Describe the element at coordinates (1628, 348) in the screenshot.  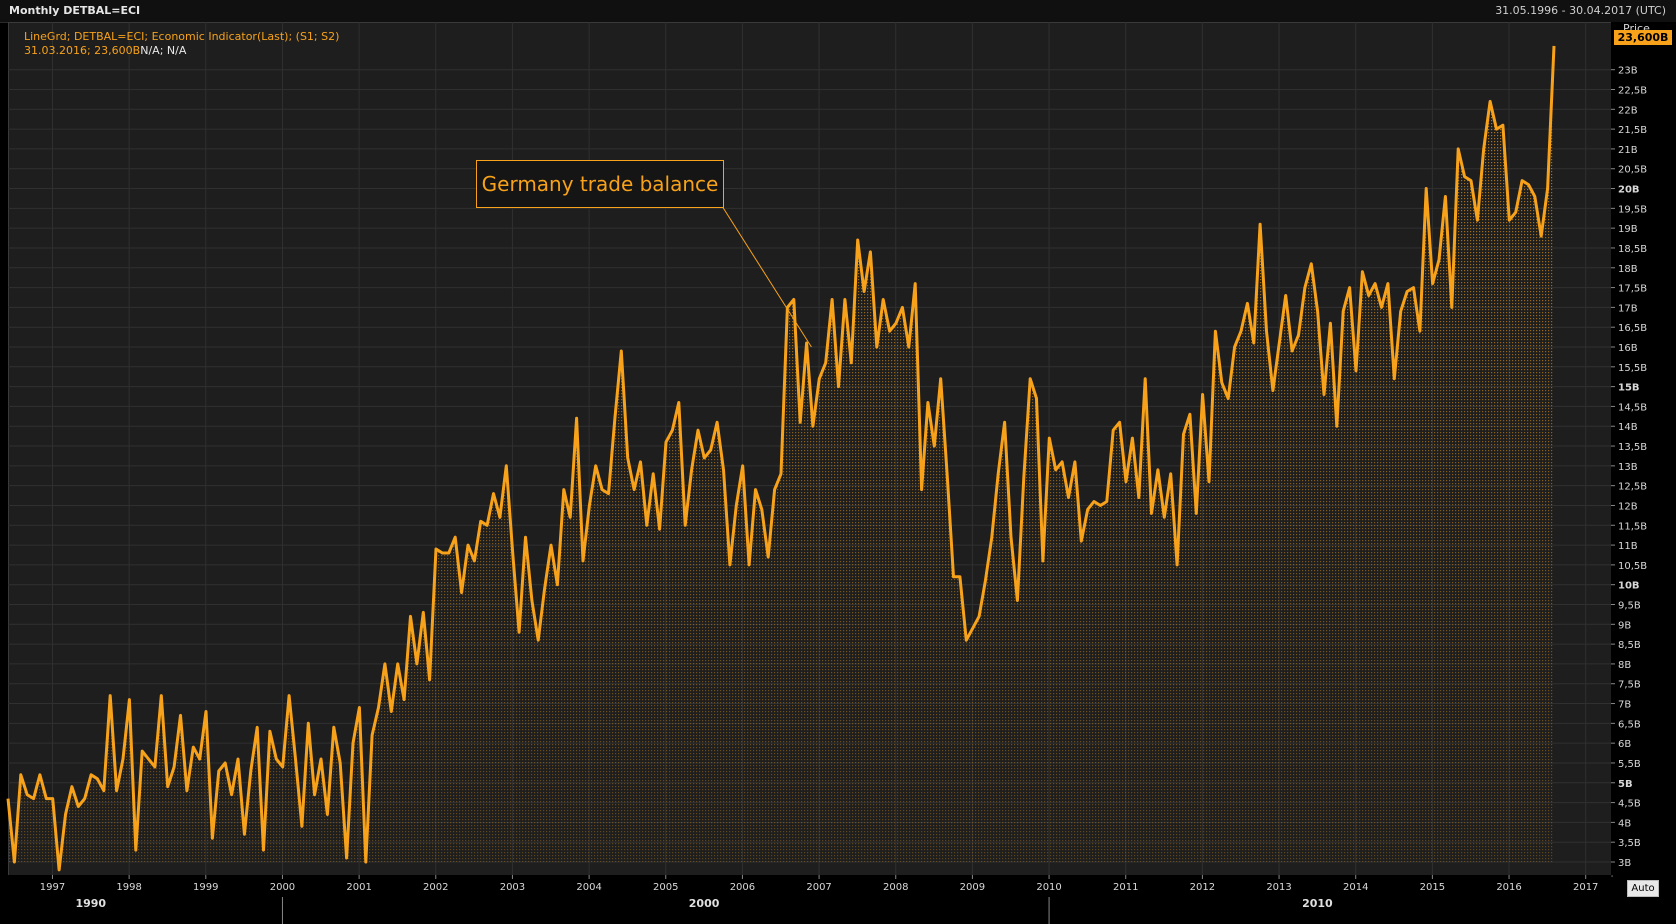
I see `y-tick-label: 16B` at that location.